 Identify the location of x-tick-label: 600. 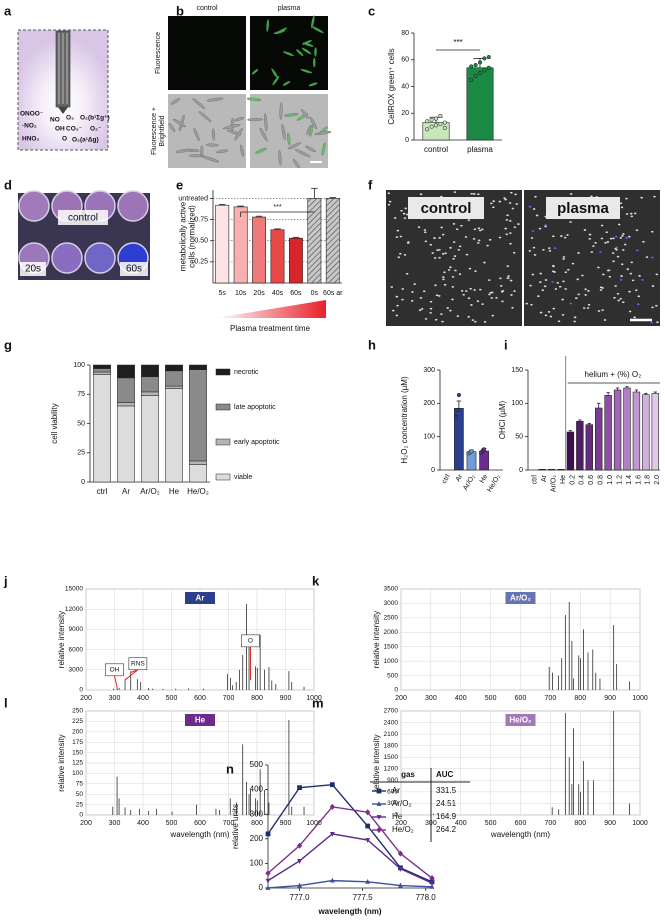
(521, 823).